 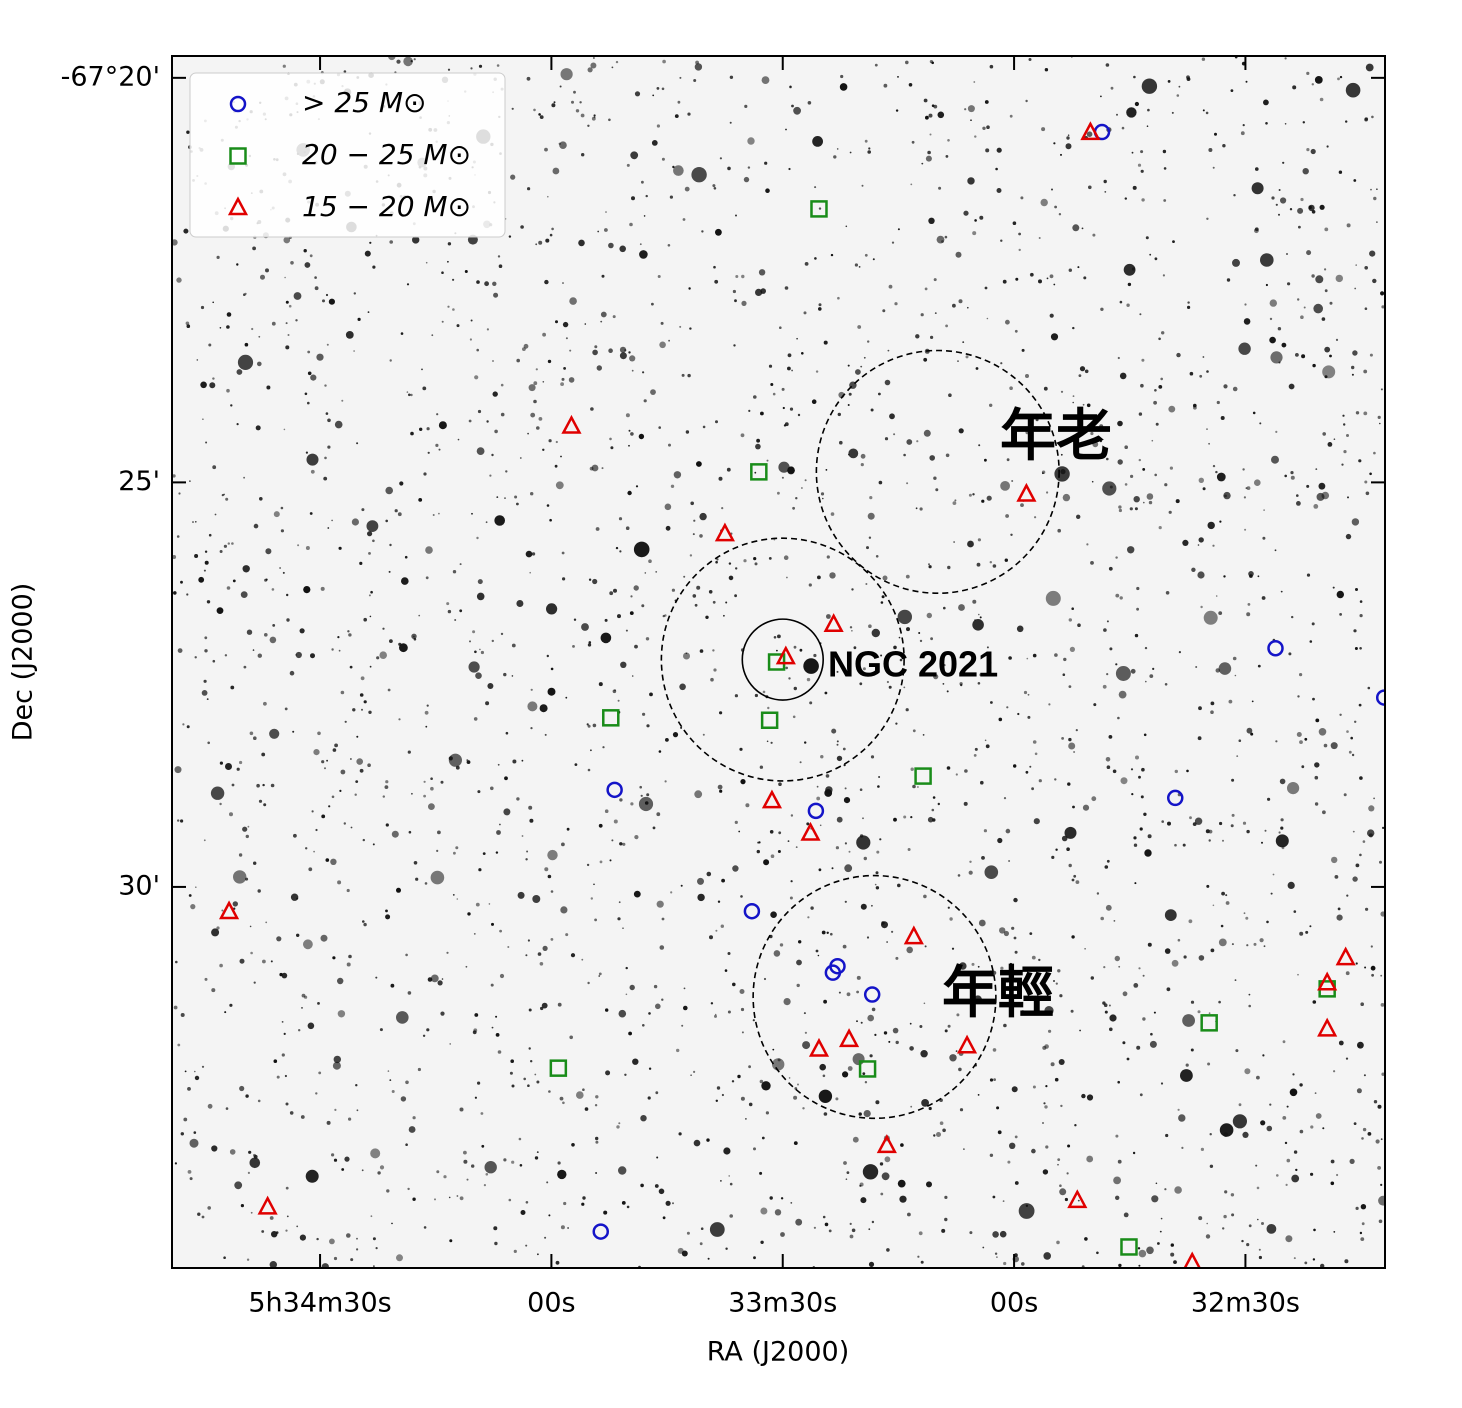 What do you see at coordinates (347, 155) in the screenshot?
I see `legend-box` at bounding box center [347, 155].